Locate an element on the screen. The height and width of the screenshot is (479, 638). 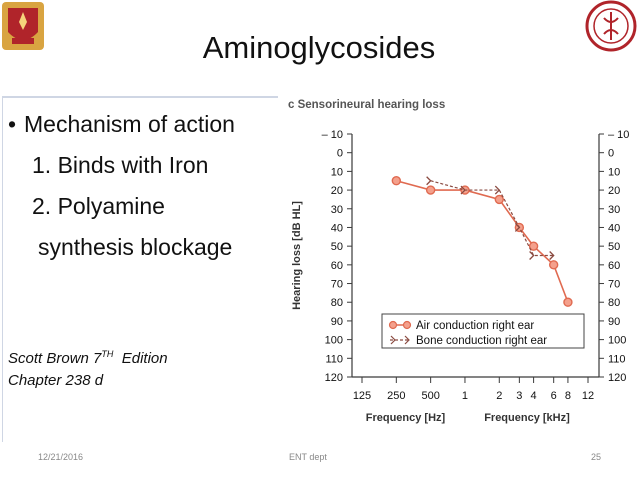
y-tick-label-left: 120 is located at coordinates (334, 378).